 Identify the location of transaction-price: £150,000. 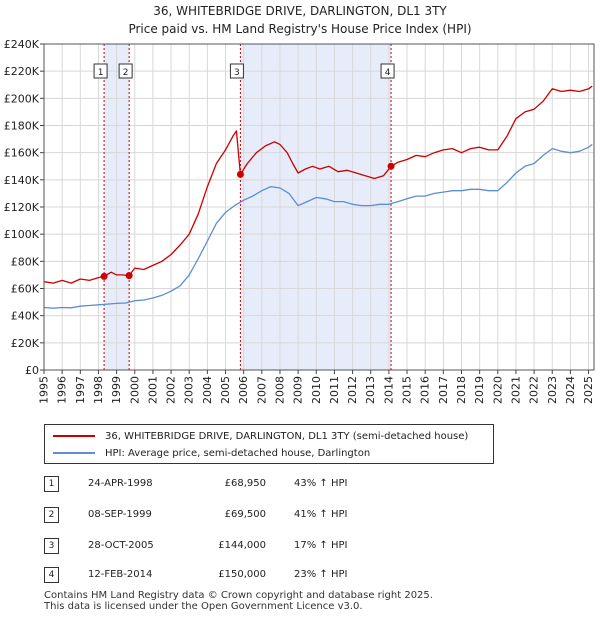
(242, 574).